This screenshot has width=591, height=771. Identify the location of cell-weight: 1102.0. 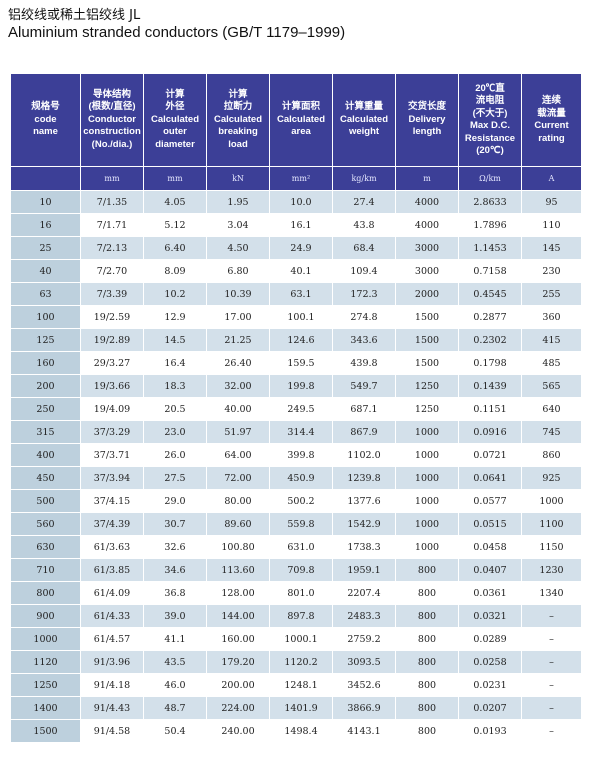
(364, 455).